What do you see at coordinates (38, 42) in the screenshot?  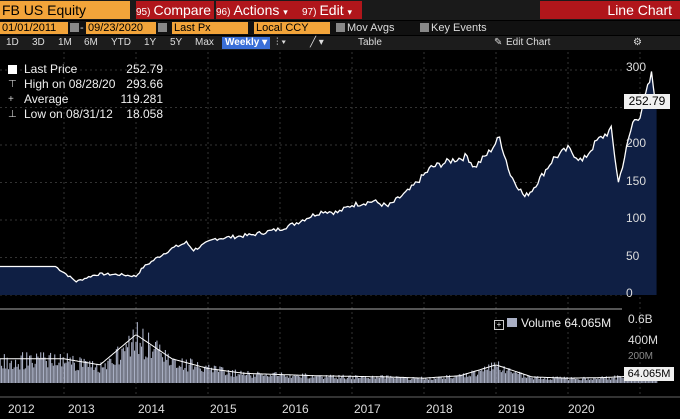 I see `range-3d: 3D` at bounding box center [38, 42].